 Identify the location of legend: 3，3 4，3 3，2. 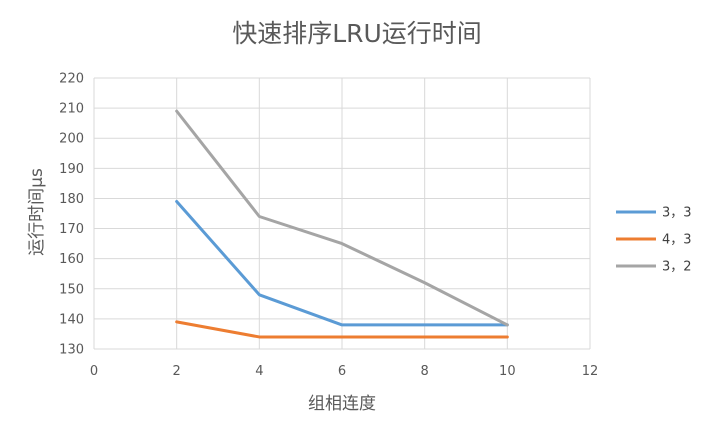
(654, 240).